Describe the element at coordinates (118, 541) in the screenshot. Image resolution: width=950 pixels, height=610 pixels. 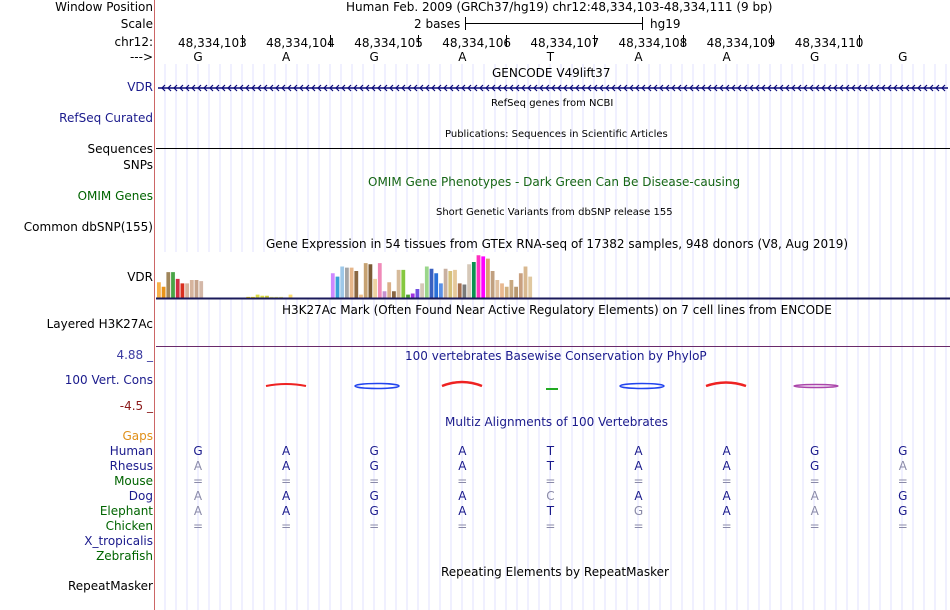
I see `species-label-x_tropicalis: X_tropicalis` at that location.